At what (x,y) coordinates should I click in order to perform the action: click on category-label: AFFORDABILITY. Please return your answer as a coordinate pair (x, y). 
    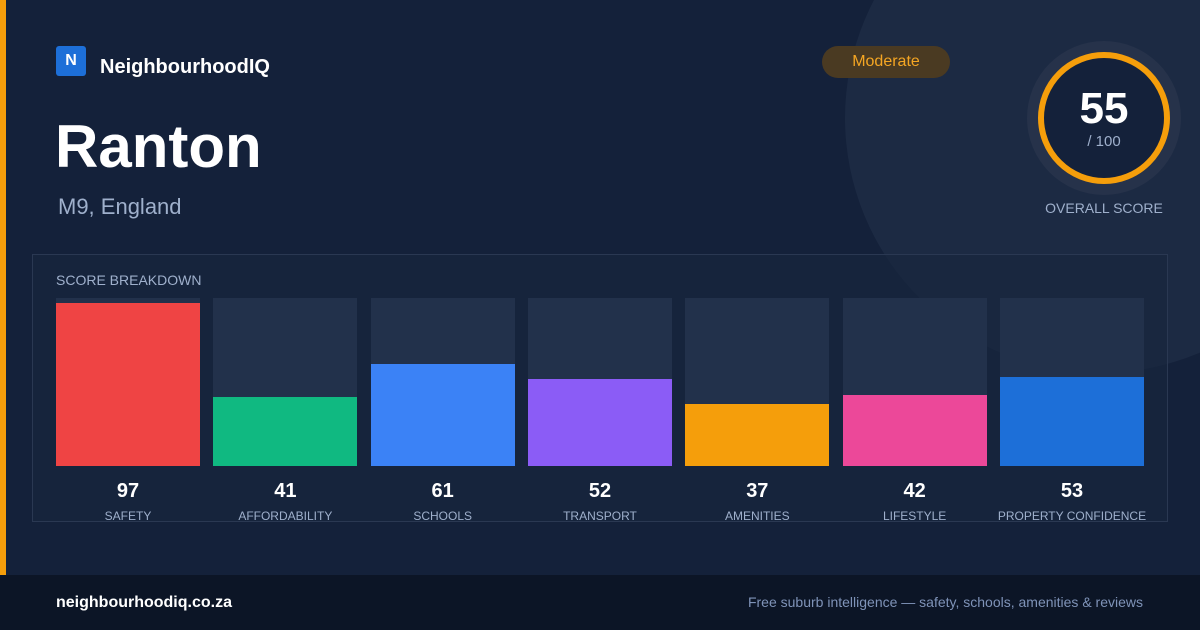
    Looking at the image, I should click on (285, 516).